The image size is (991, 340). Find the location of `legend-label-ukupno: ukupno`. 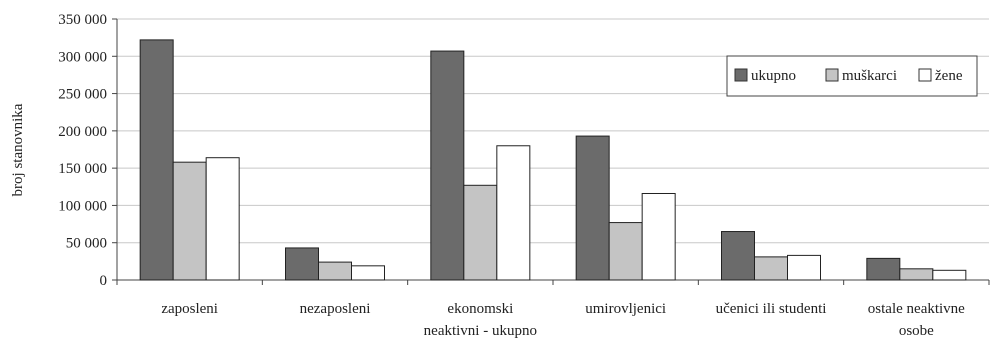

legend-label-ukupno: ukupno is located at coordinates (773, 76).